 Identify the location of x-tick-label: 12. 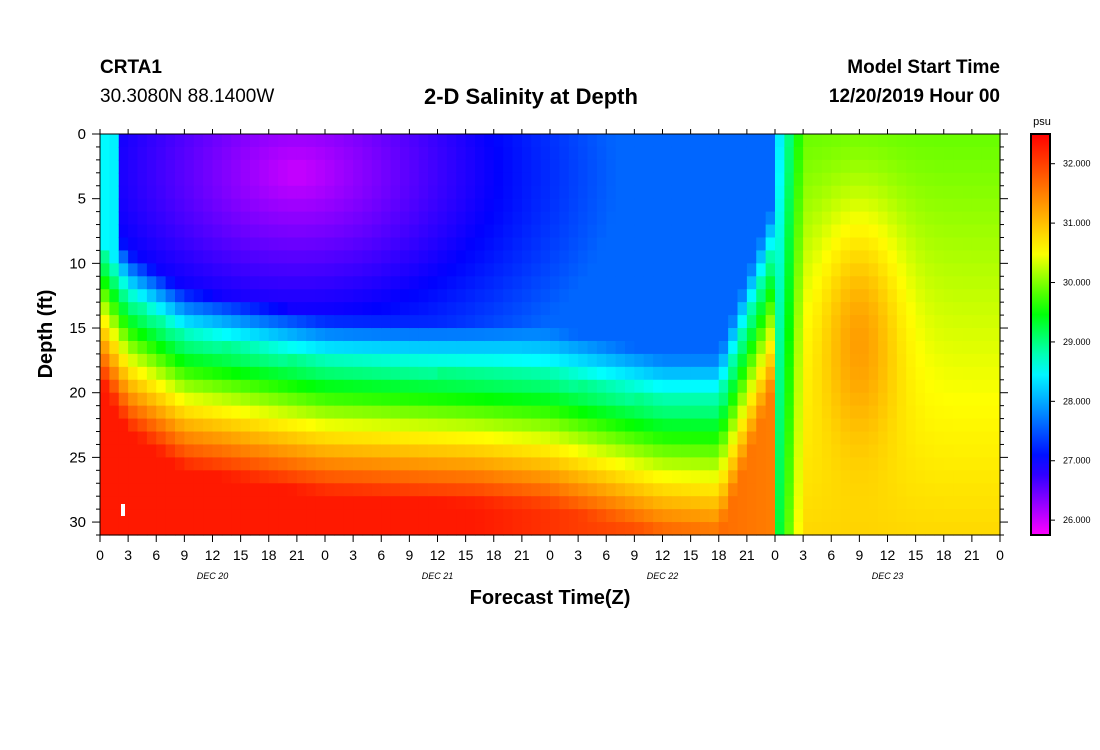
(213, 555).